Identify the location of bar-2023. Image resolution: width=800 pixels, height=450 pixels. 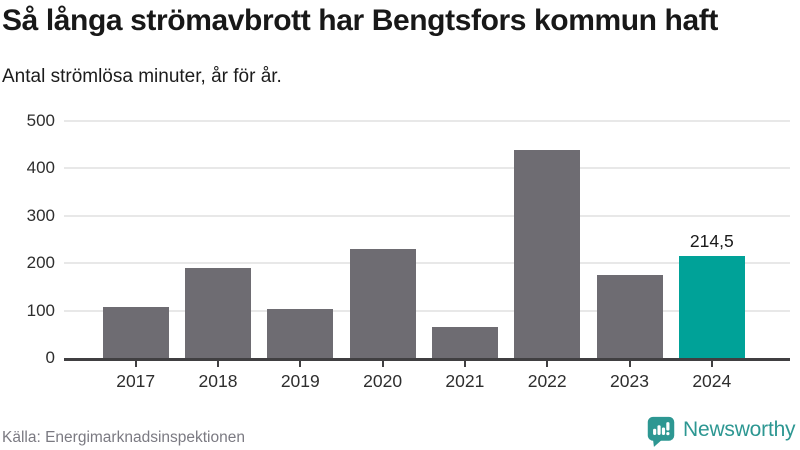
(629, 316).